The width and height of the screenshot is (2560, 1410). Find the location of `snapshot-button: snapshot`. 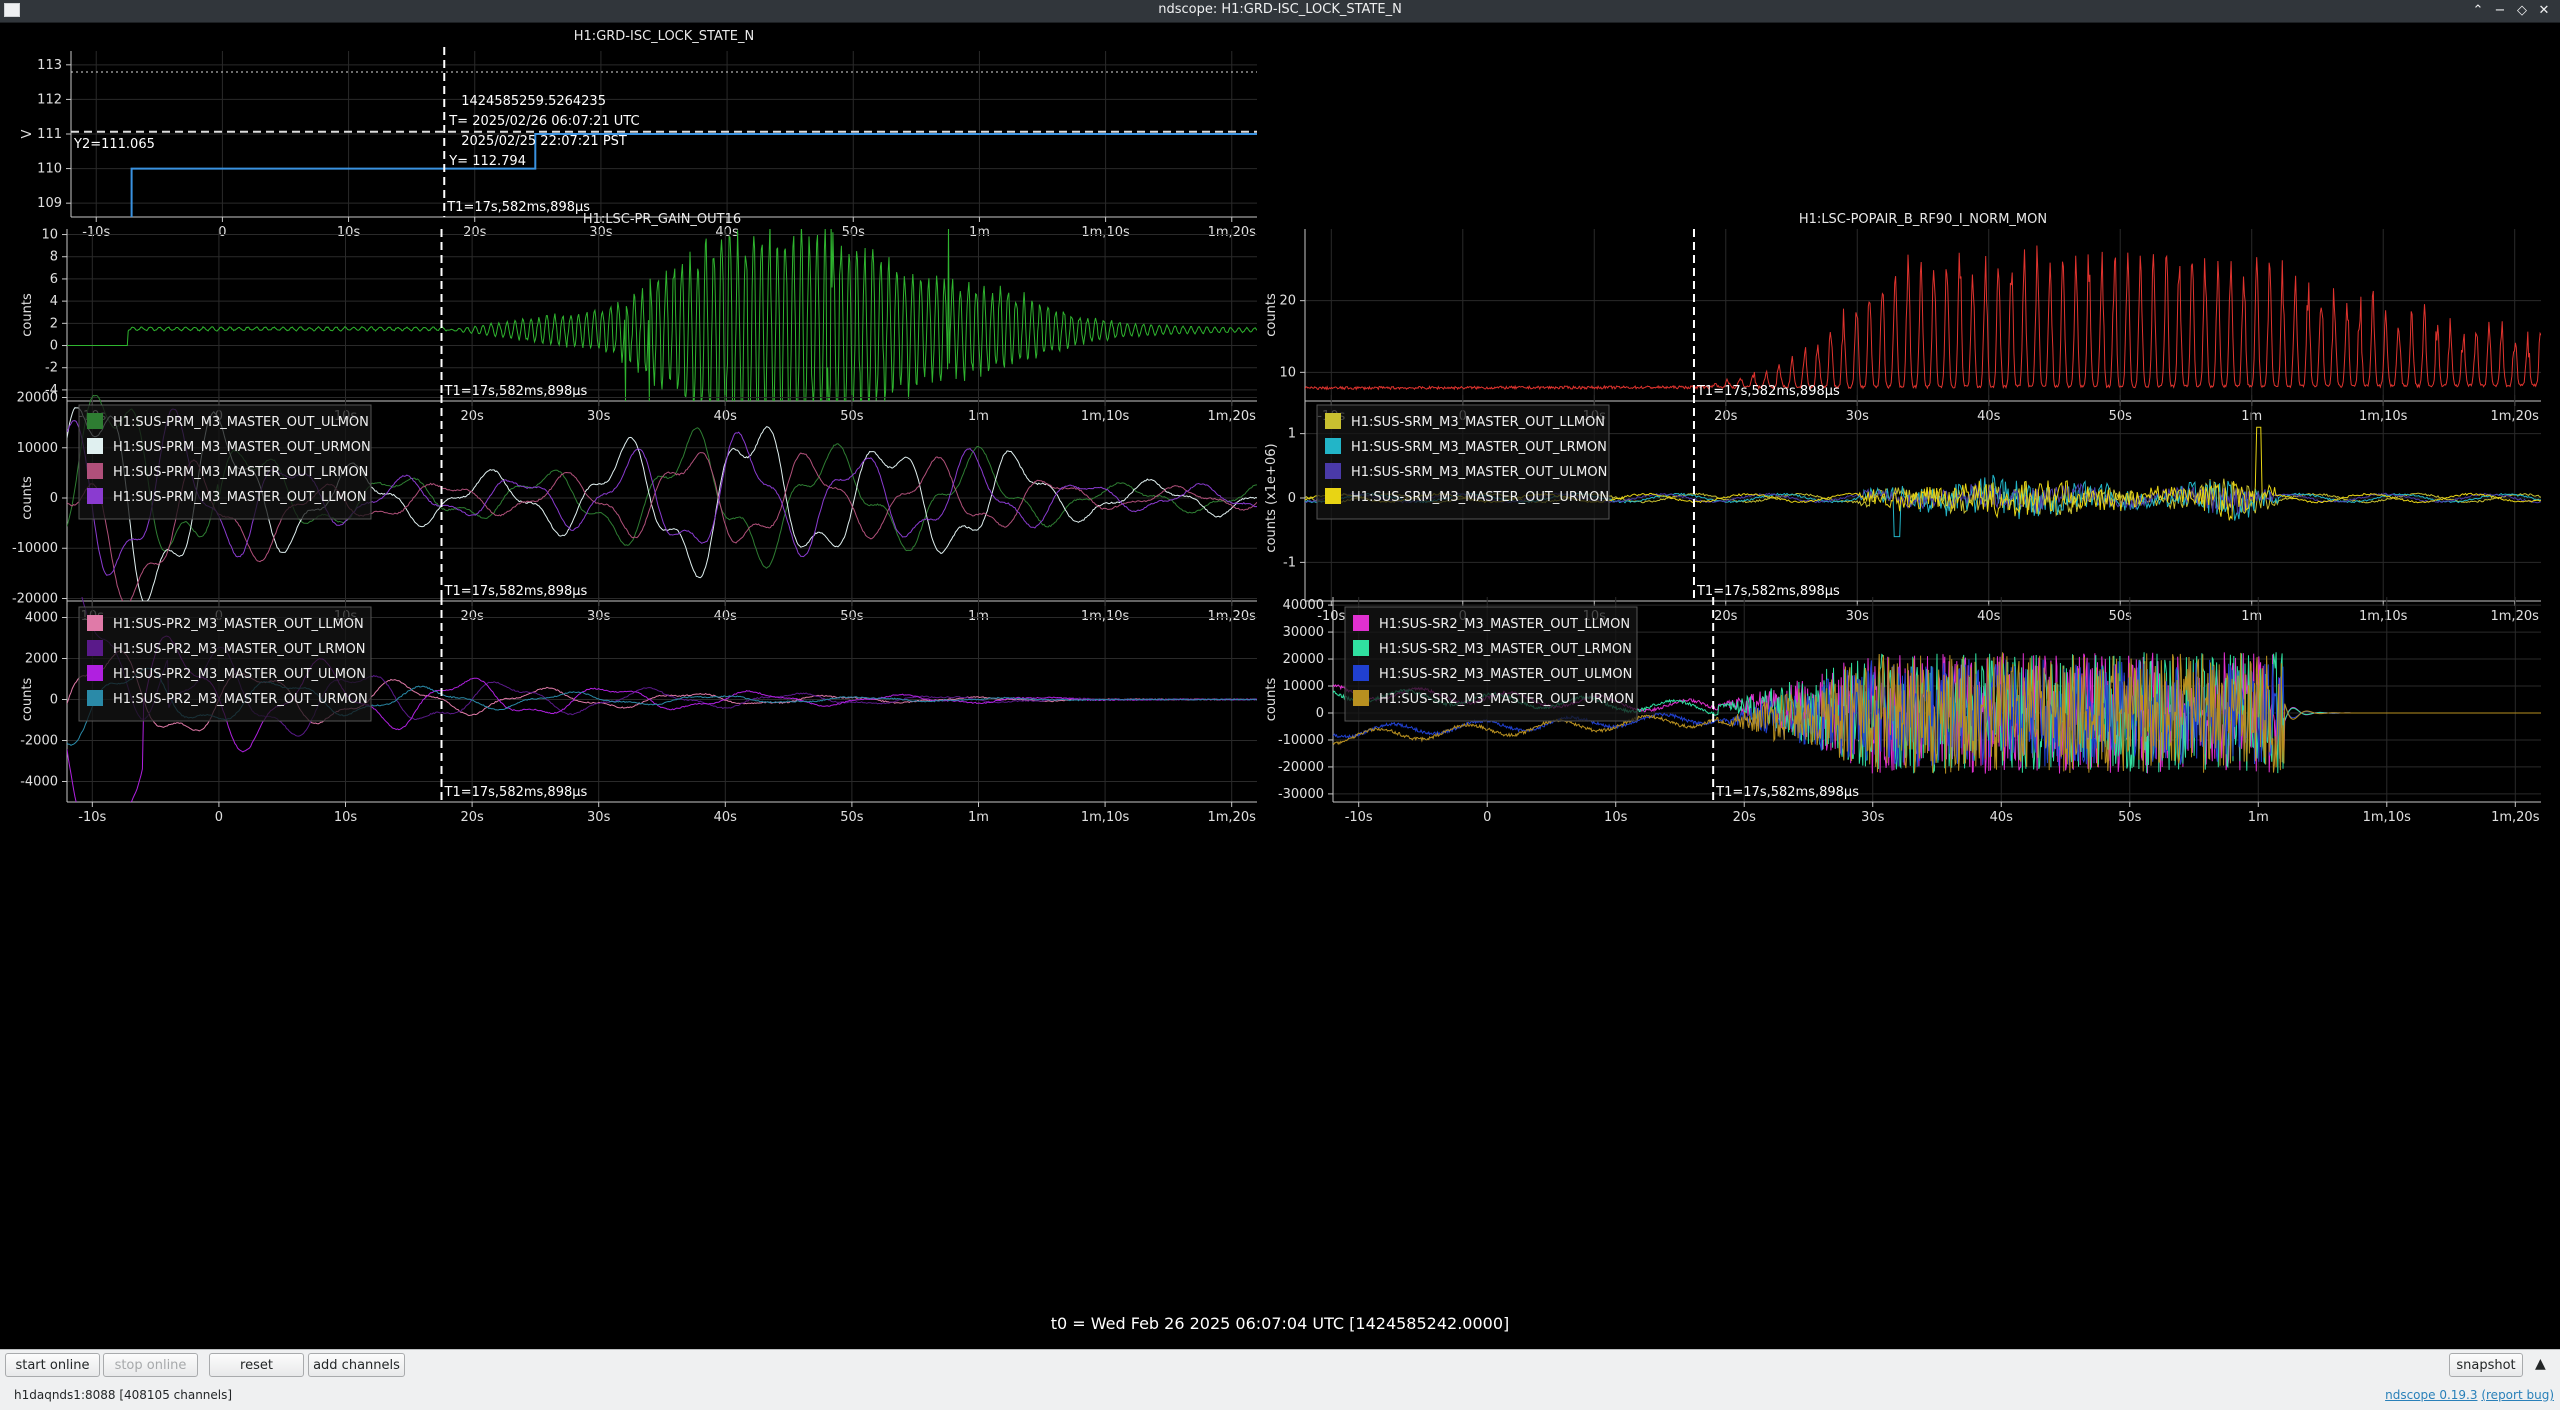

snapshot-button: snapshot is located at coordinates (2486, 1365).